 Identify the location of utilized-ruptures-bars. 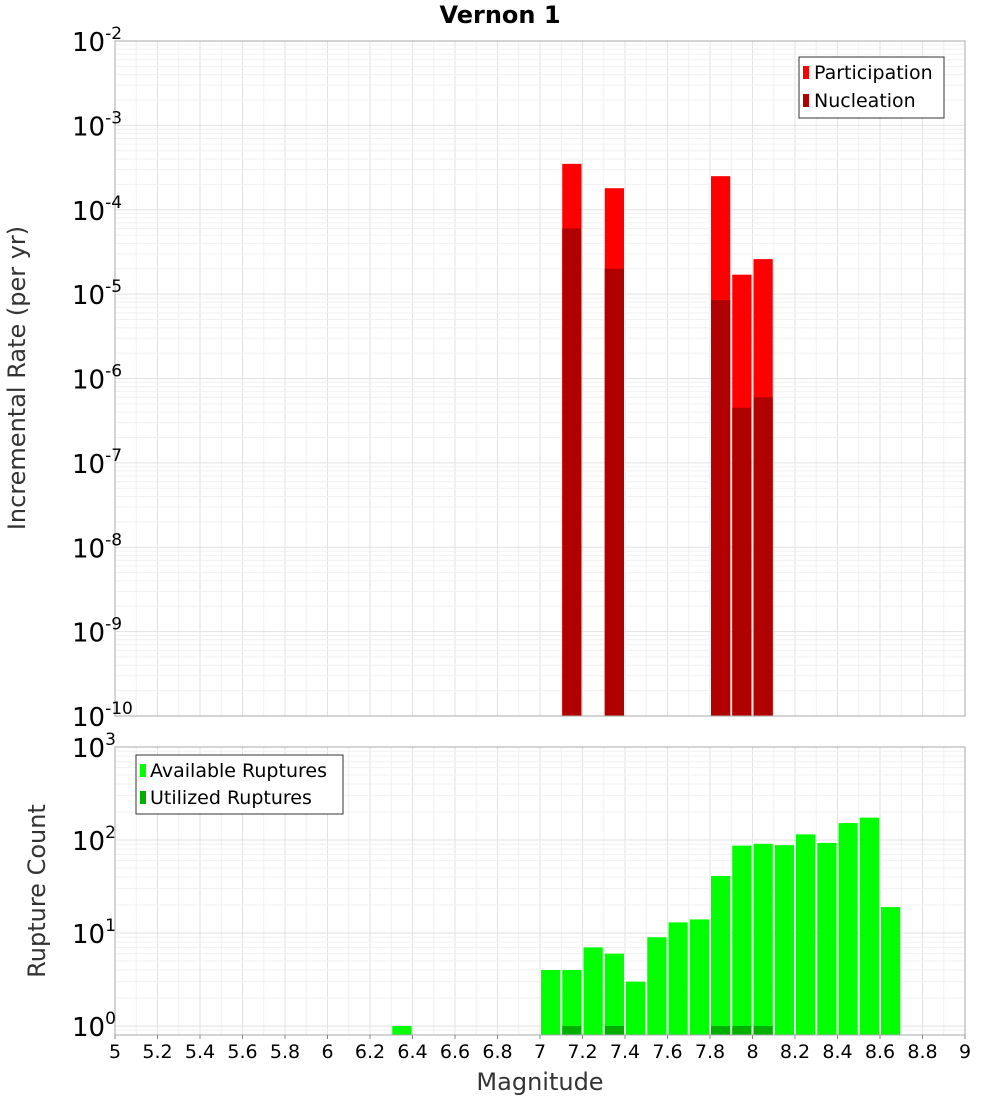
(667, 1030).